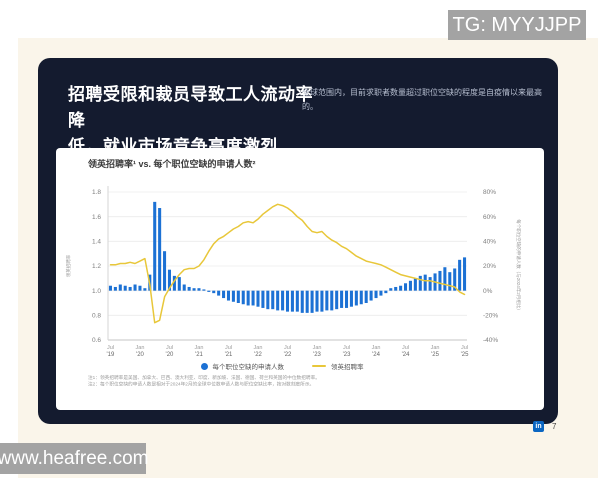  Describe the element at coordinates (347, 367) in the screenshot. I see `legend-label-hiring-rate: 领英招聘率` at that location.